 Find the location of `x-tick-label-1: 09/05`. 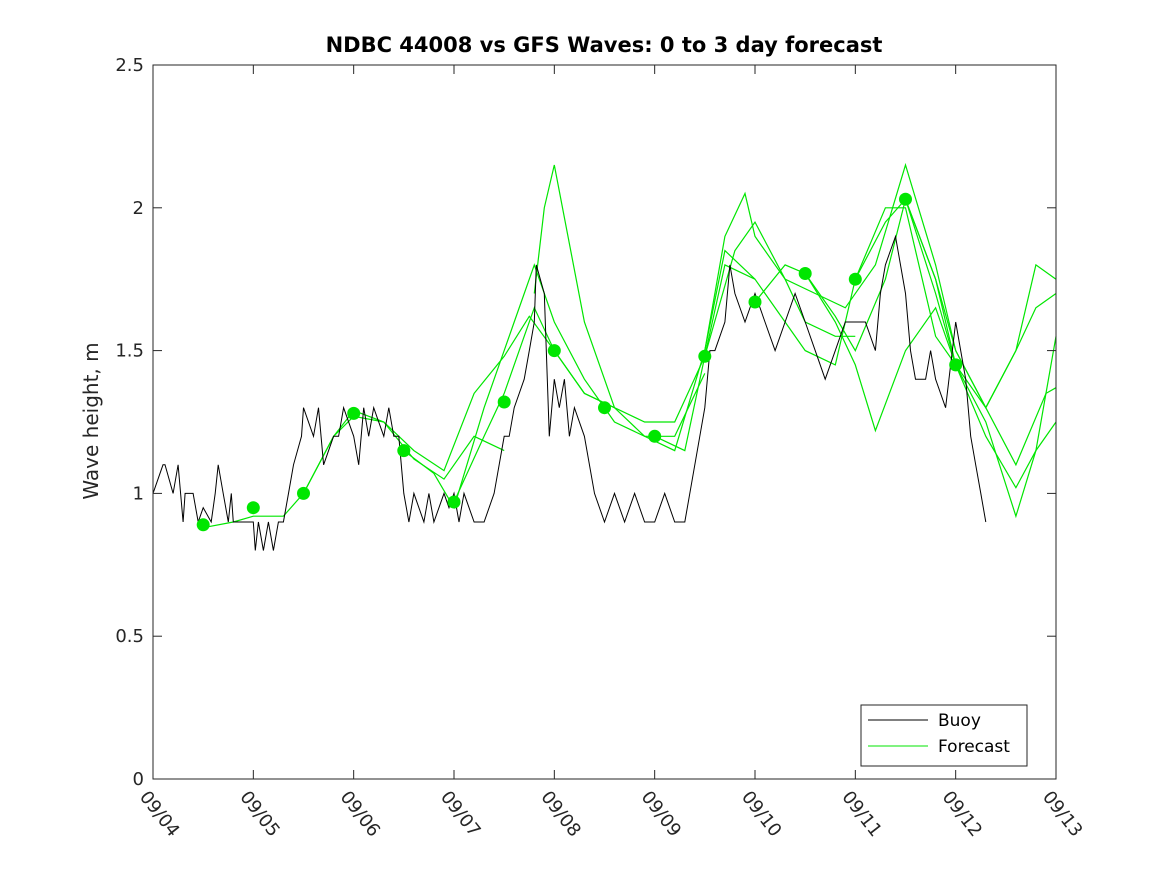

x-tick-label-1: 09/05 is located at coordinates (259, 814).